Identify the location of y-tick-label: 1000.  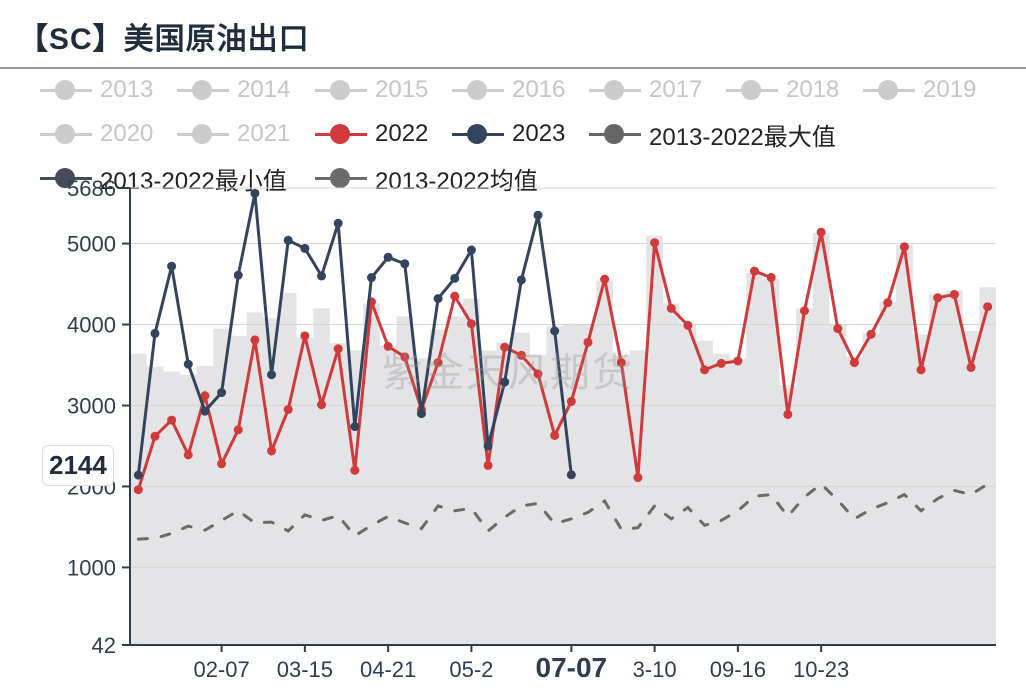
(91, 567).